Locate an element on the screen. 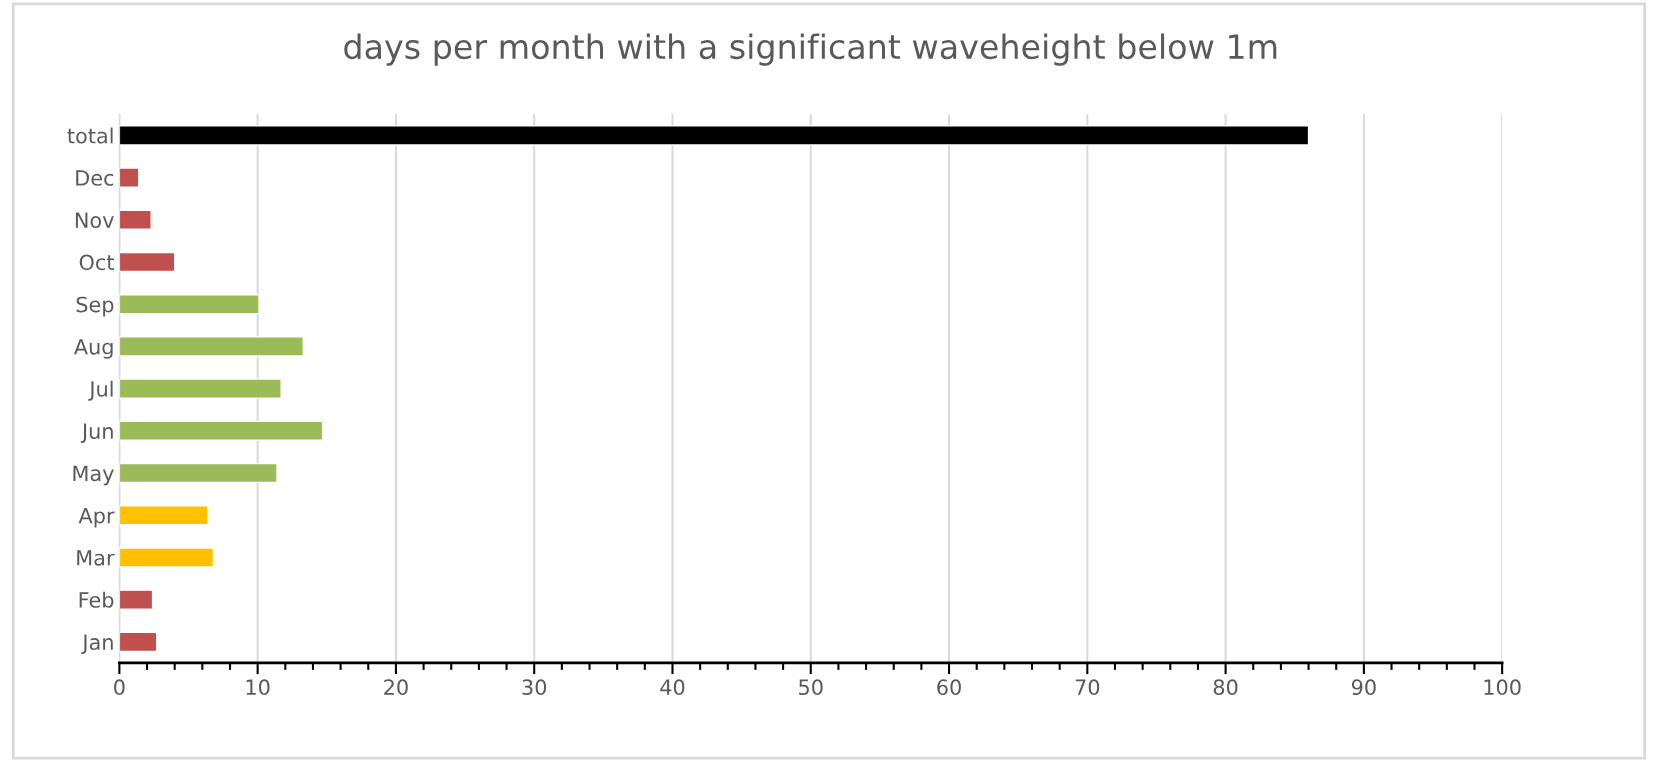 The image size is (1658, 762). y-tick-label: Feb is located at coordinates (96, 599).